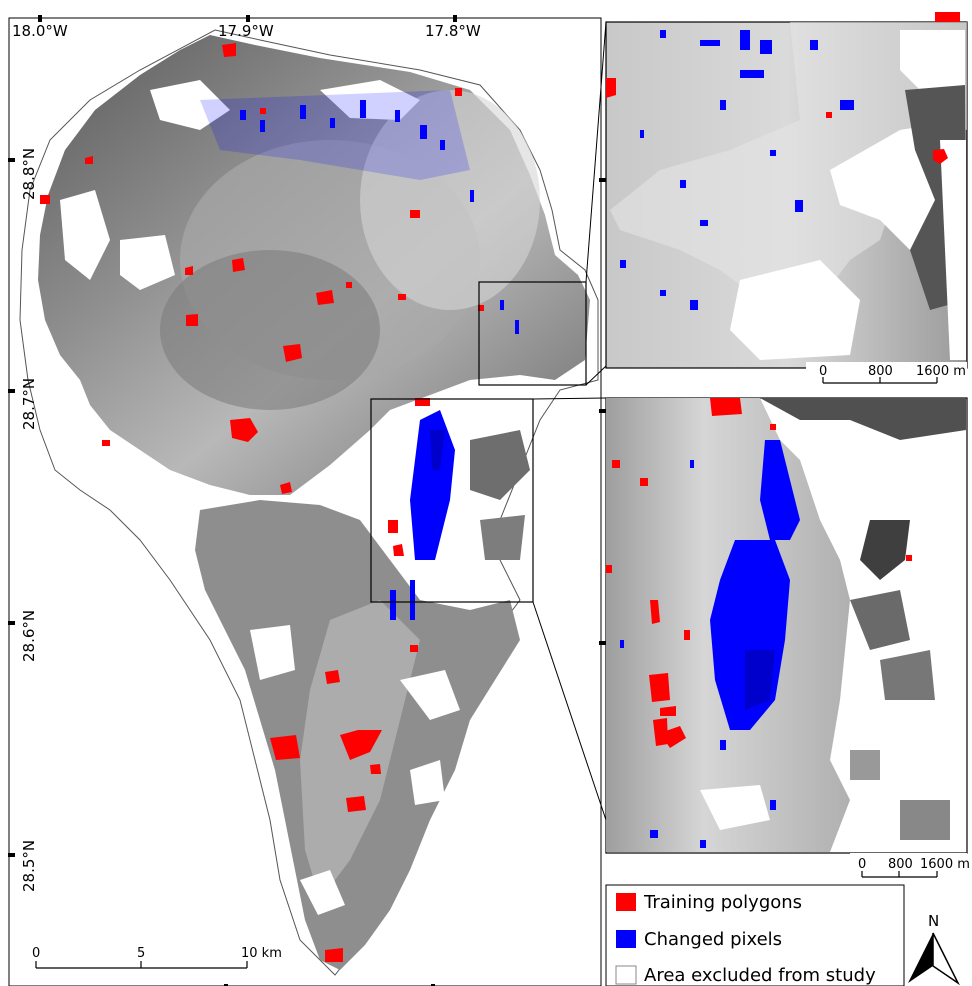 This screenshot has width=972, height=986. What do you see at coordinates (450, 200) in the screenshot?
I see `east-slope` at bounding box center [450, 200].